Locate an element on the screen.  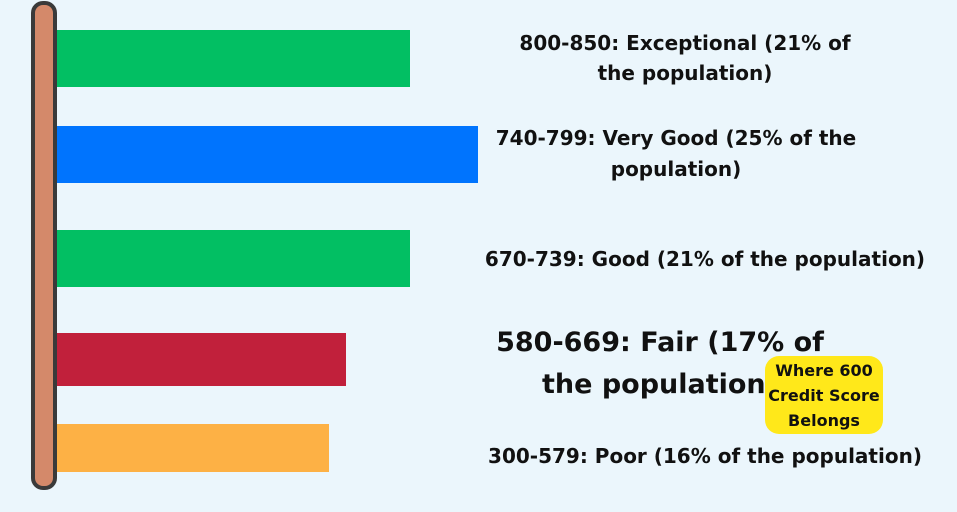
annotation: Where 600 Credit Score Belongs is located at coordinates (824, 395).